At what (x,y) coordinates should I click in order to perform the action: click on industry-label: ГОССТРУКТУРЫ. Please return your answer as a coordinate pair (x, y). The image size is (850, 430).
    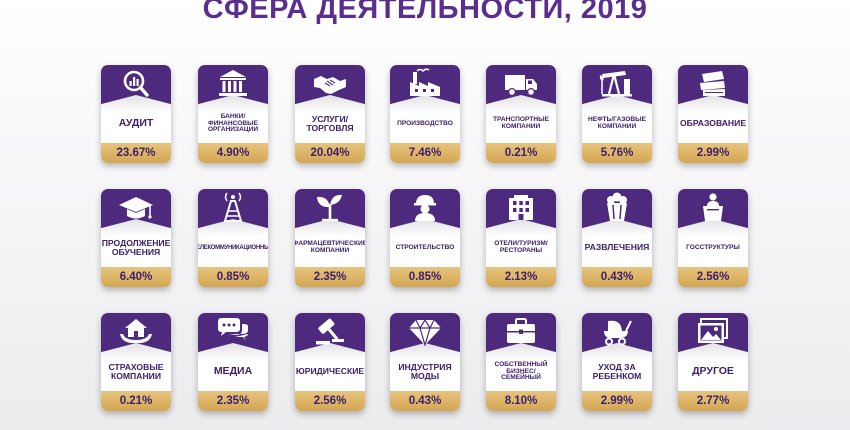
    Looking at the image, I should click on (713, 247).